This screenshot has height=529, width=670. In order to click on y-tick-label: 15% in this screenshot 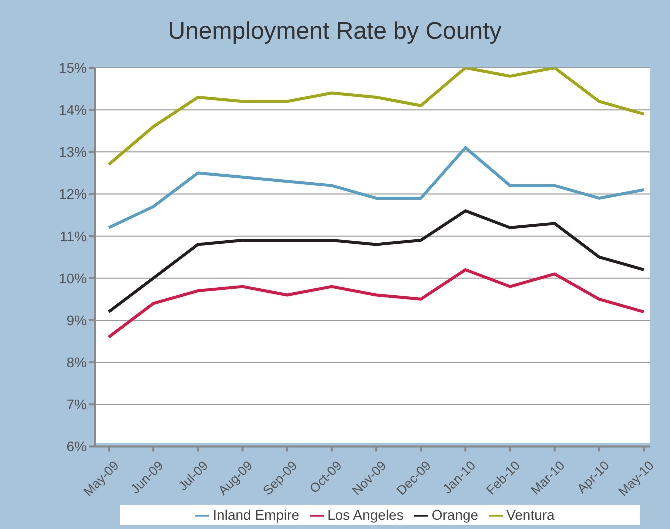, I will do `click(72, 68)`.